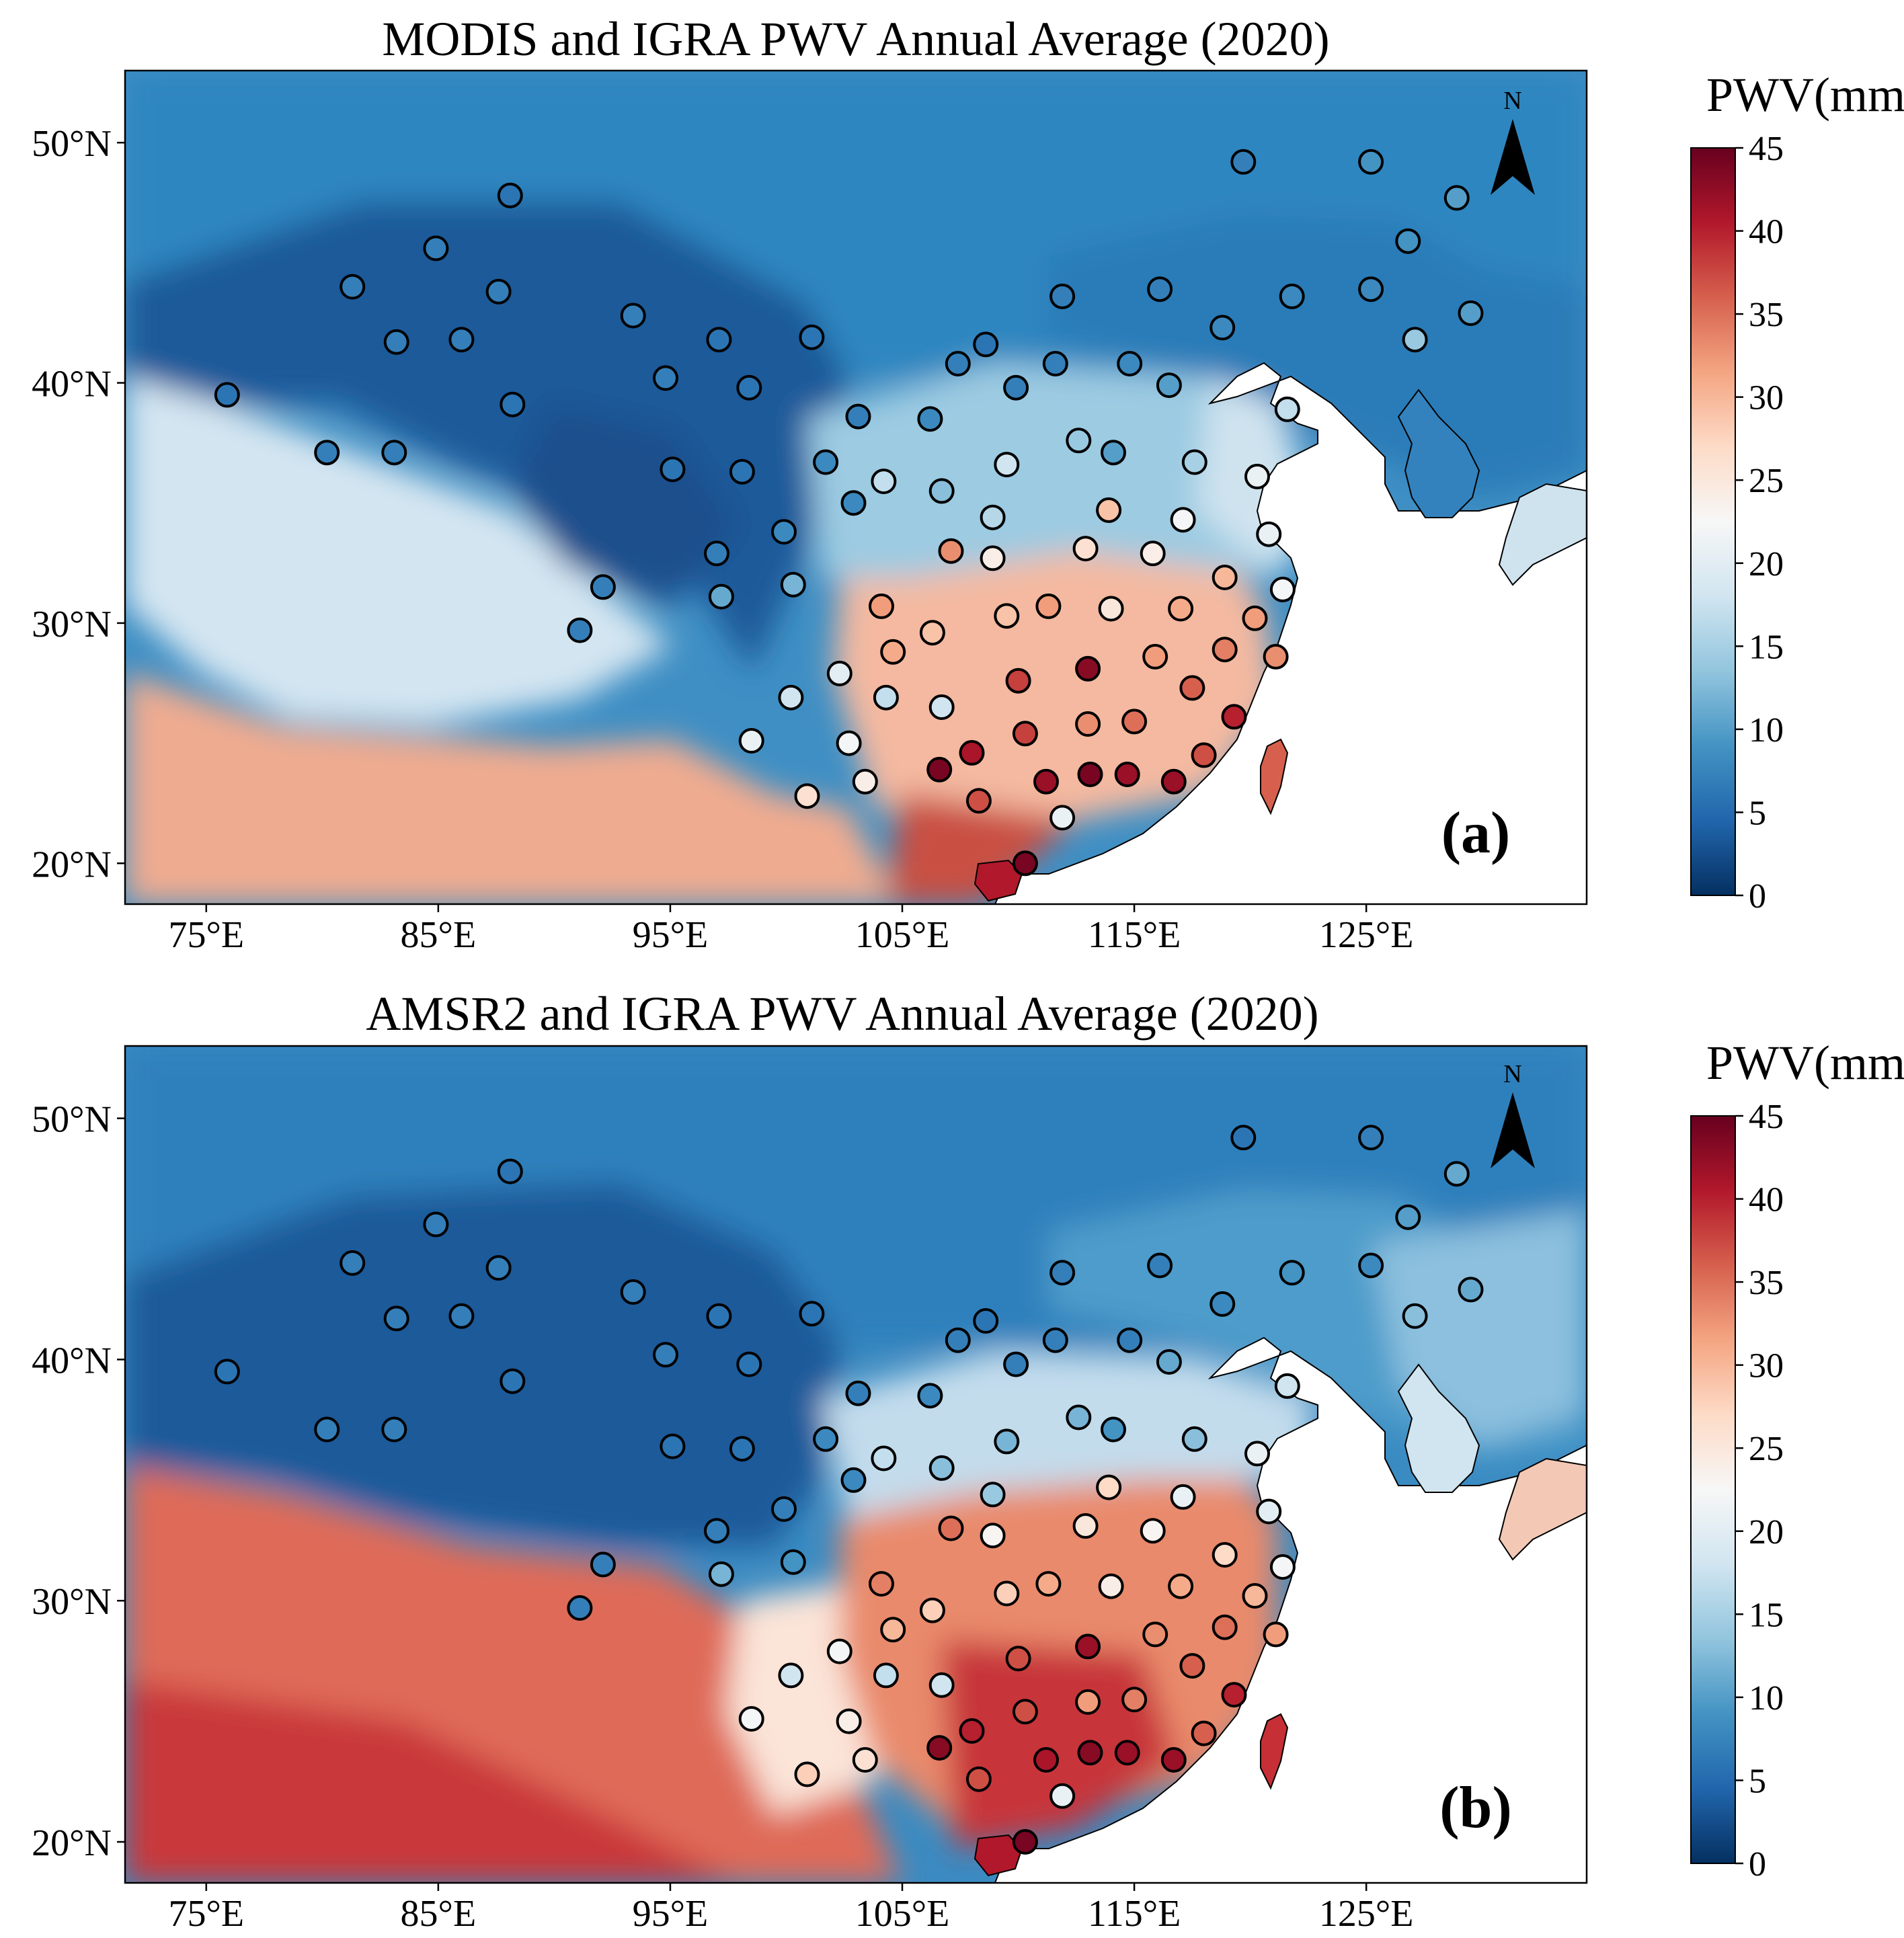  I want to click on colorbar-tick-label: 10, so click(1766, 1698).